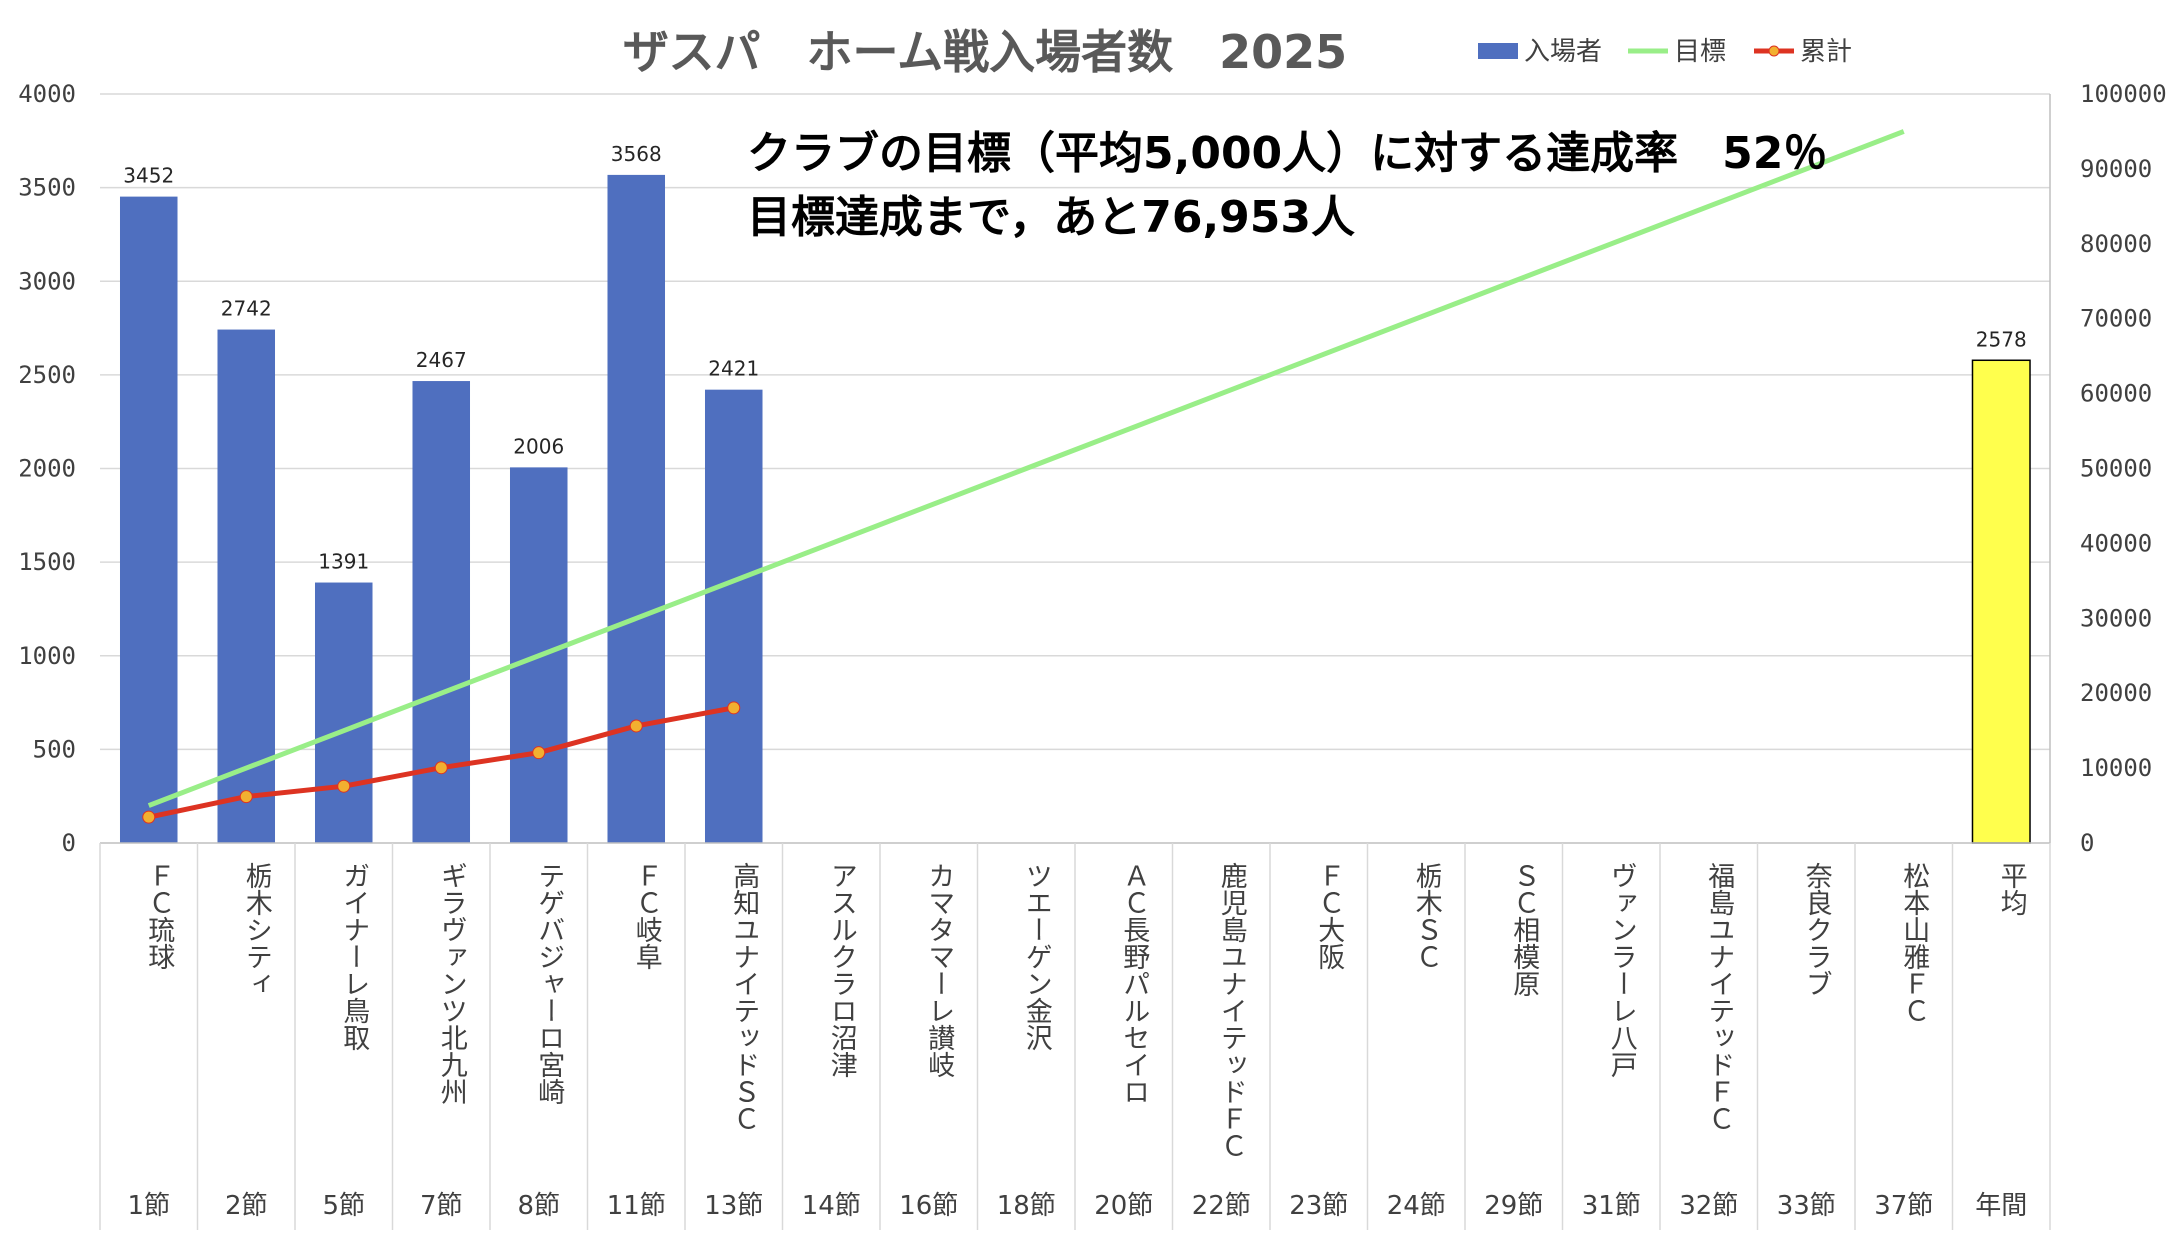 The image size is (2177, 1256). What do you see at coordinates (2116, 768) in the screenshot?
I see `y-right-tick-label: 10000` at bounding box center [2116, 768].